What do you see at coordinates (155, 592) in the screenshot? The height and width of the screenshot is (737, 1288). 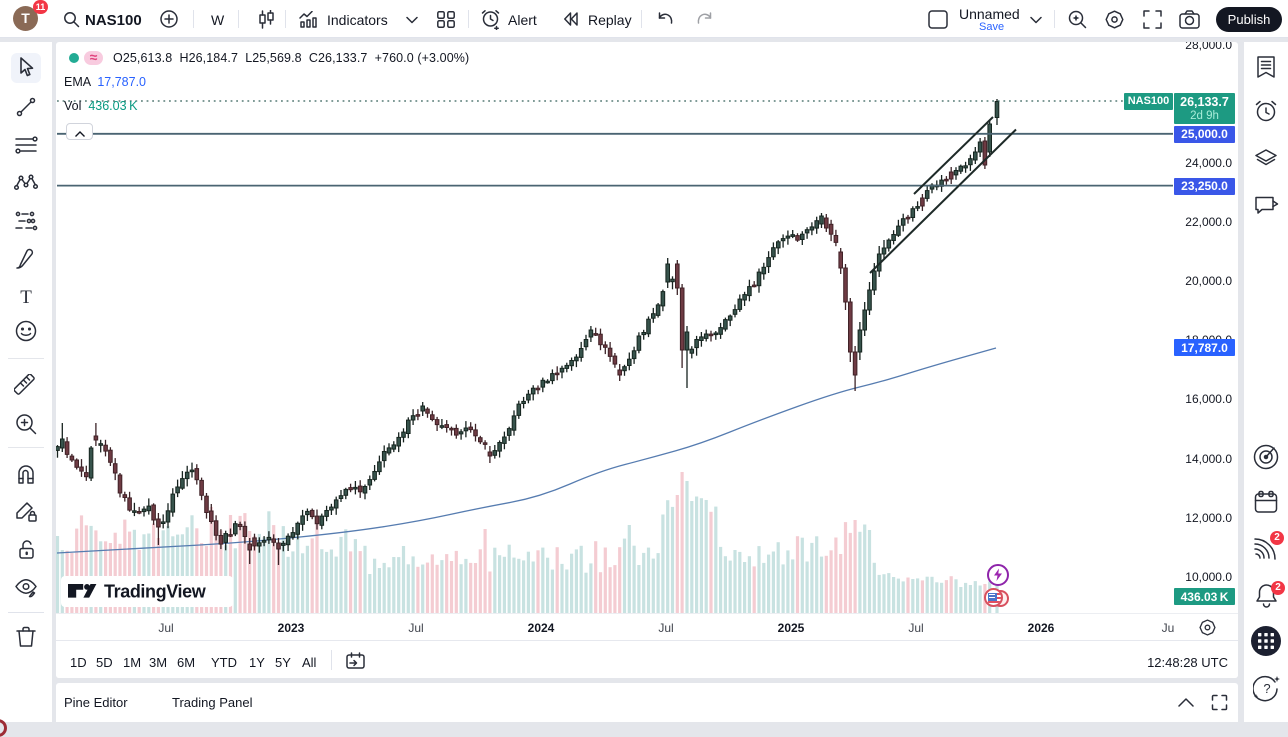 I see `svg-text: TradingView` at bounding box center [155, 592].